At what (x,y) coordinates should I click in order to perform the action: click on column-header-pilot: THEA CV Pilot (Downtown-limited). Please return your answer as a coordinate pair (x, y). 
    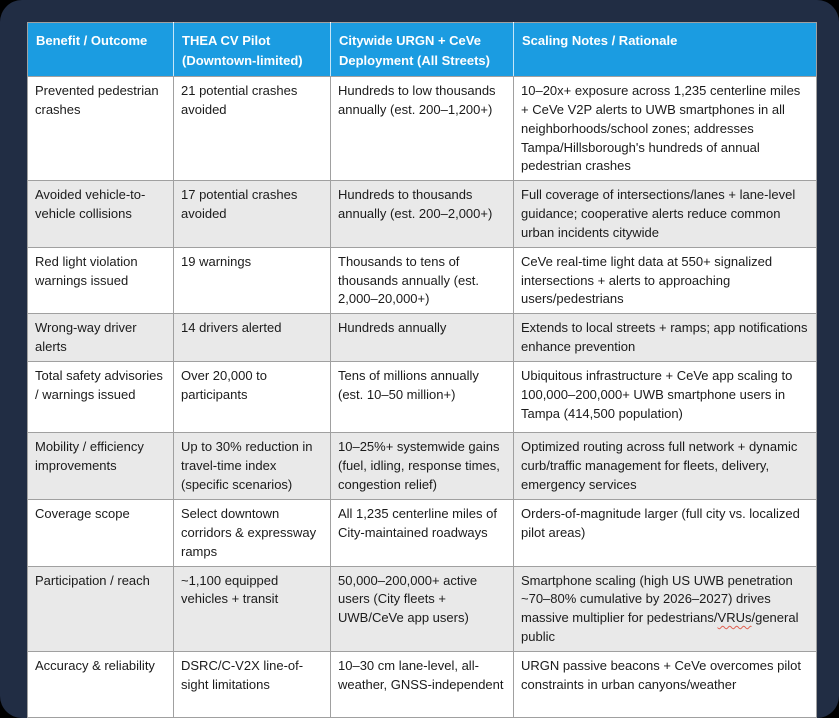
    Looking at the image, I should click on (252, 49).